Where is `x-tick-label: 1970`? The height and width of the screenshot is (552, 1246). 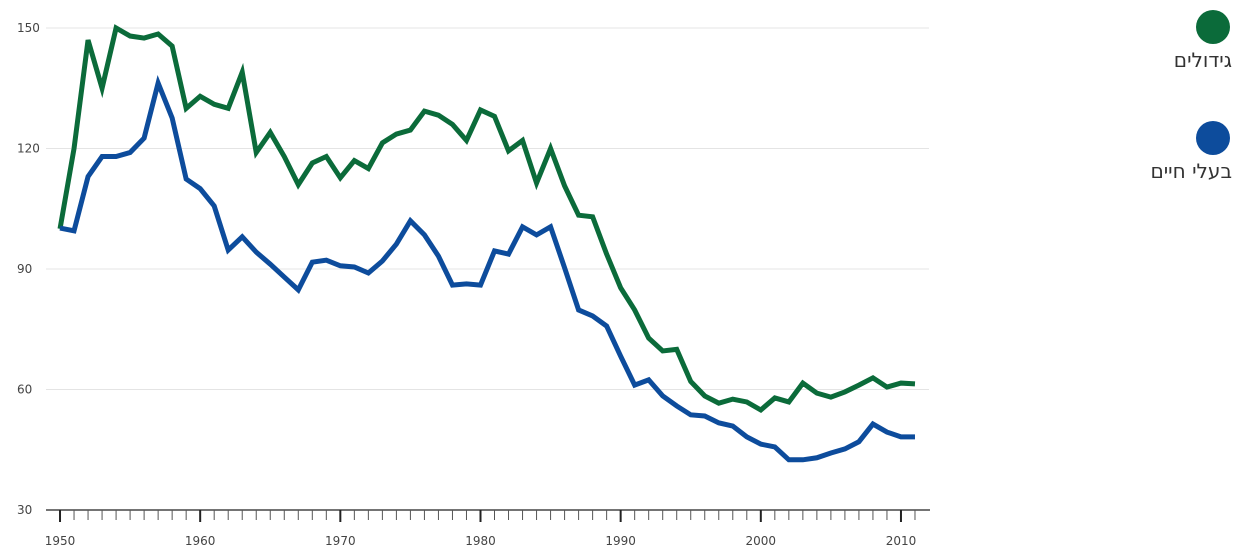 x-tick-label: 1970 is located at coordinates (340, 541).